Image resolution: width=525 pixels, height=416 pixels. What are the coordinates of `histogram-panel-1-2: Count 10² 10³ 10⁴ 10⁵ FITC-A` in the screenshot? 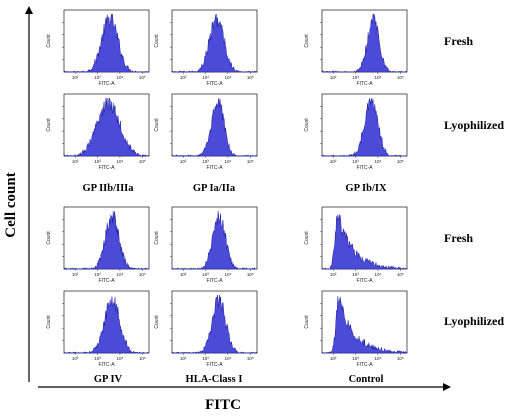 It's located at (206, 48).